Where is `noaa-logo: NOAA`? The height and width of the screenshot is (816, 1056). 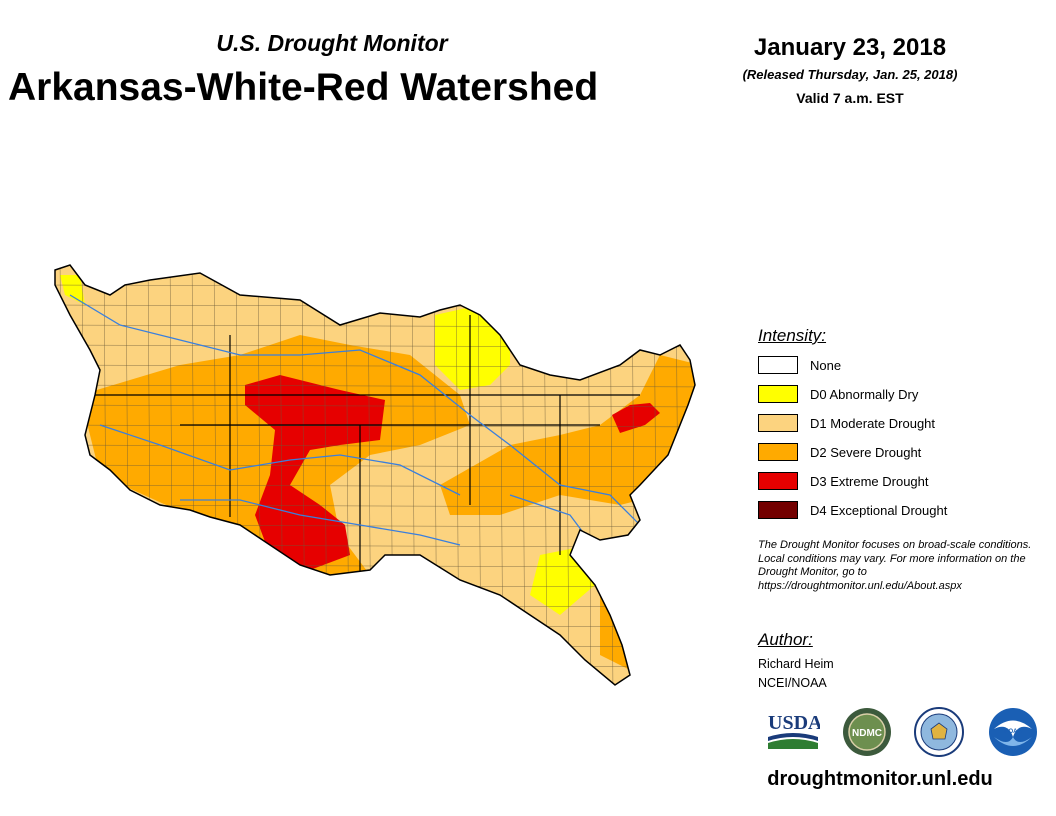 noaa-logo: NOAA is located at coordinates (1013, 732).